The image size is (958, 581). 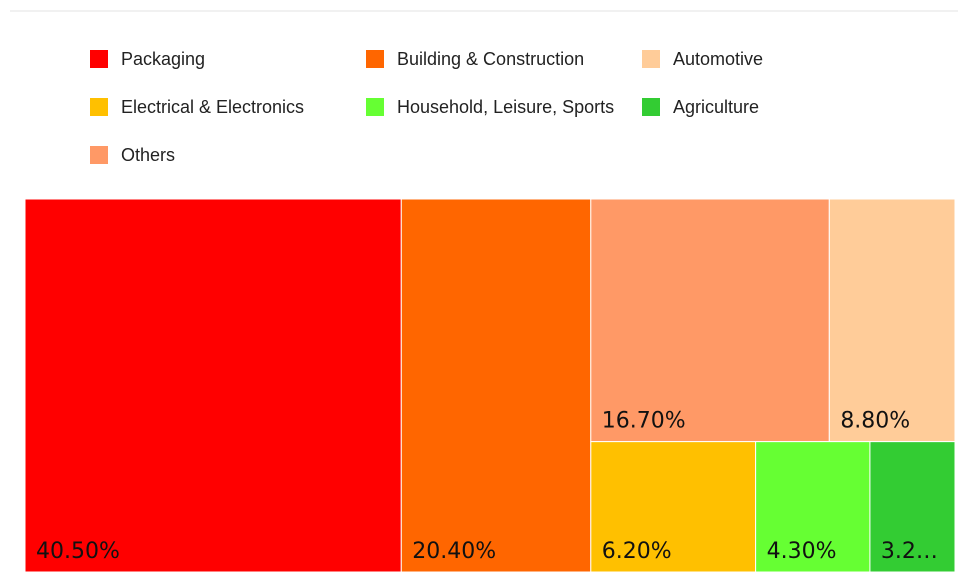 What do you see at coordinates (718, 59) in the screenshot?
I see `legend-label: Automotive` at bounding box center [718, 59].